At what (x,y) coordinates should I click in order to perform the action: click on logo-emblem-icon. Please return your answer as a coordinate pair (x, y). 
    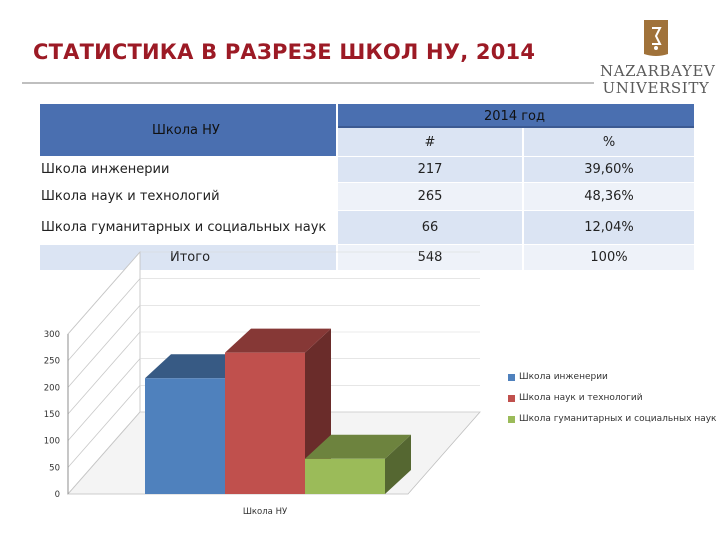
    Looking at the image, I should click on (656, 38).